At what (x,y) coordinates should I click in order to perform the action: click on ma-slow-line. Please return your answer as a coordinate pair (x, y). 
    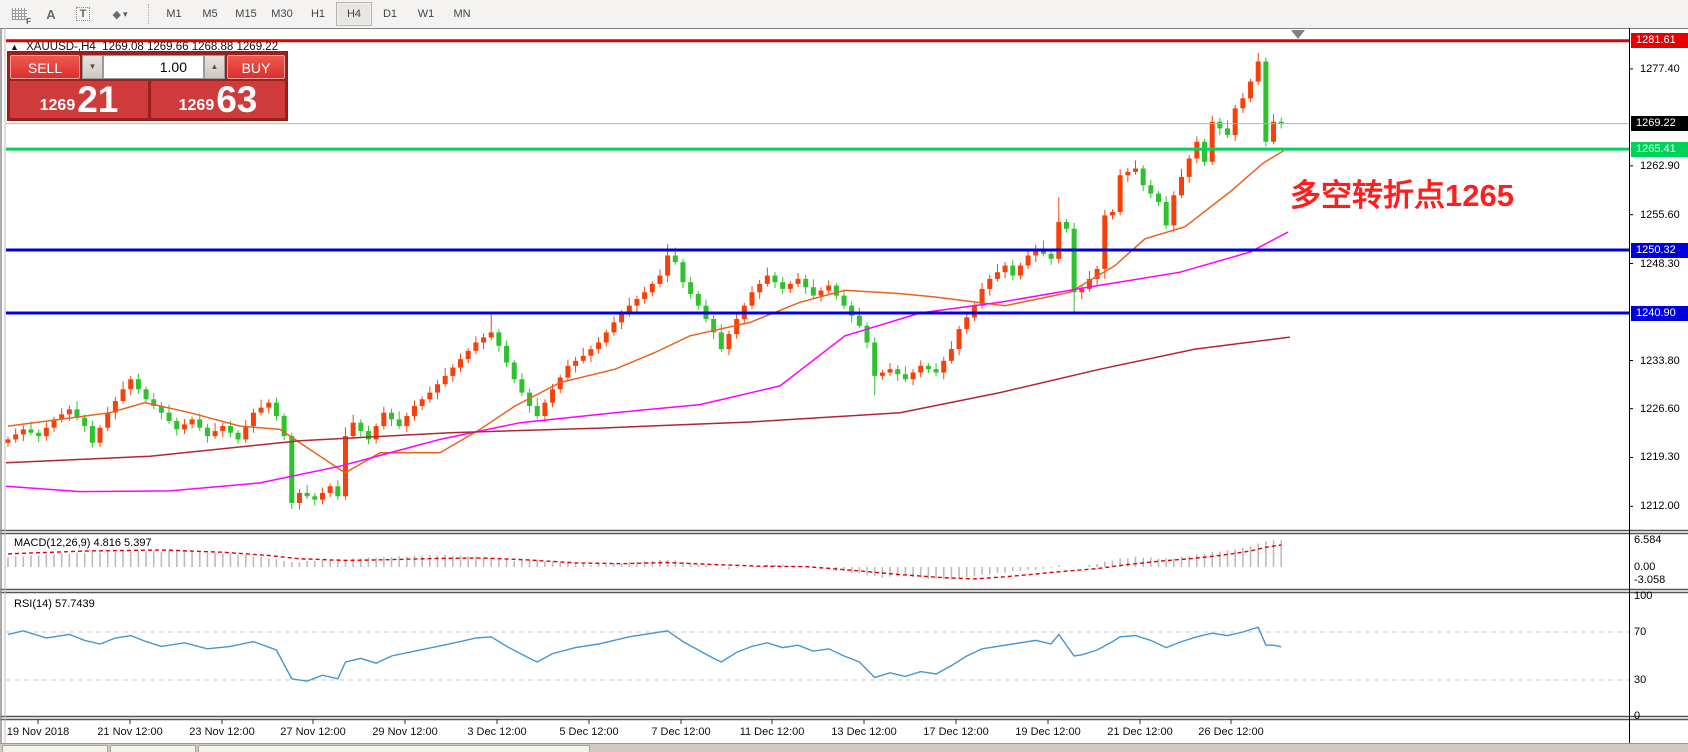
    Looking at the image, I should click on (648, 400).